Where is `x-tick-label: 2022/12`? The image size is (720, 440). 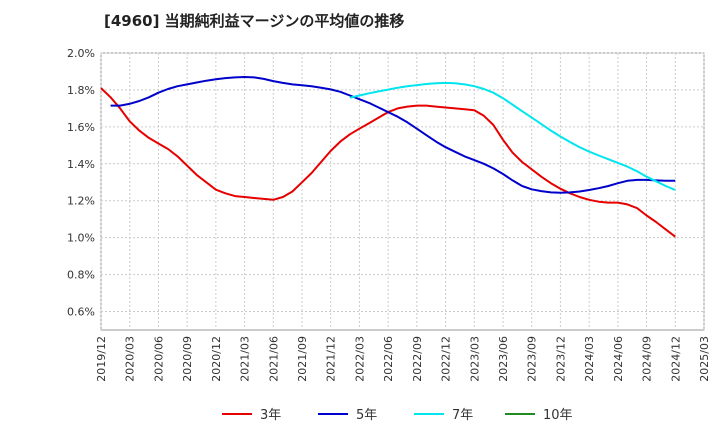
x-tick-label: 2022/12 is located at coordinates (446, 359).